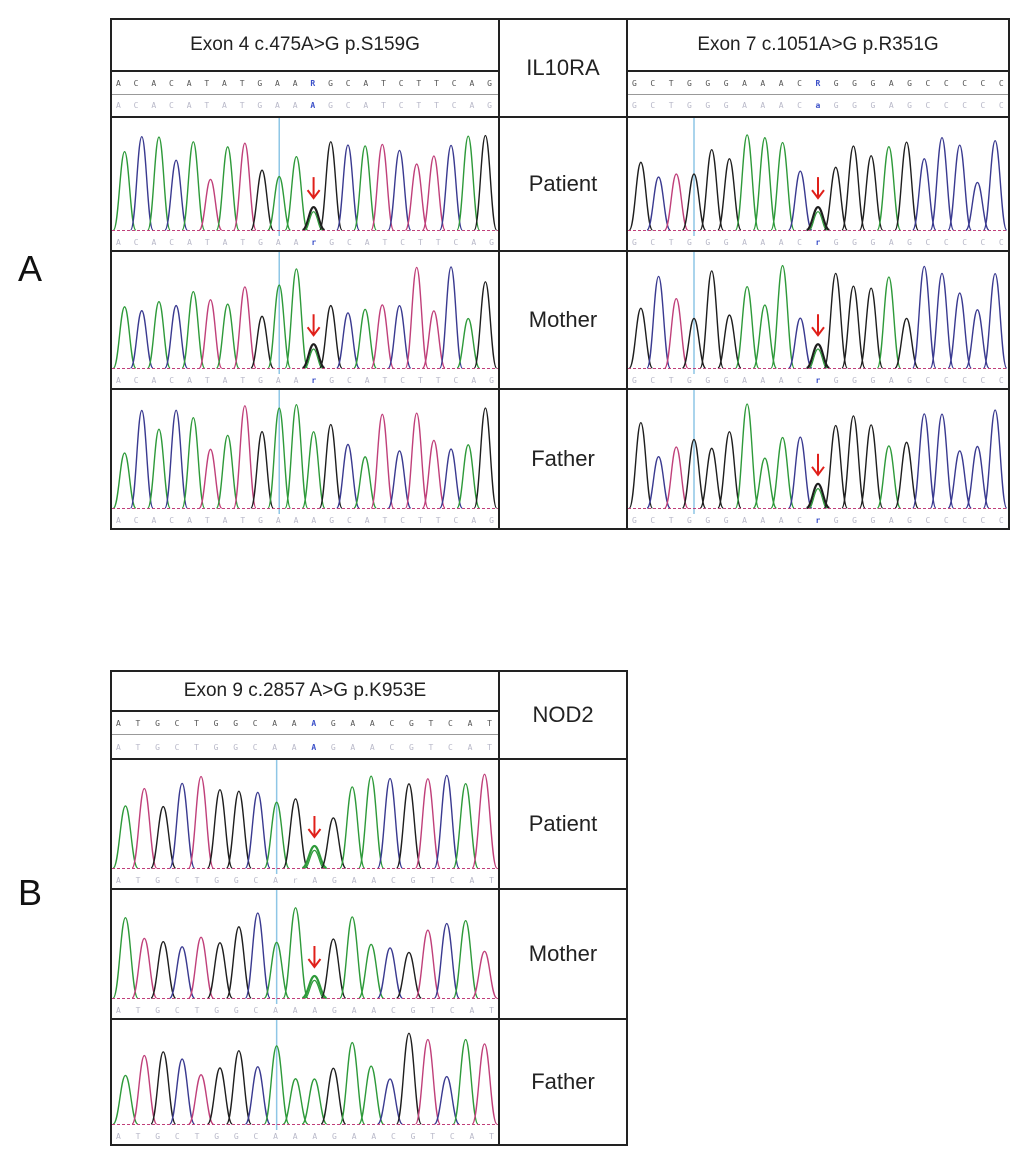 The width and height of the screenshot is (1024, 1166). What do you see at coordinates (560, 389) in the screenshot?
I see `panel-a-row2-line` at bounding box center [560, 389].